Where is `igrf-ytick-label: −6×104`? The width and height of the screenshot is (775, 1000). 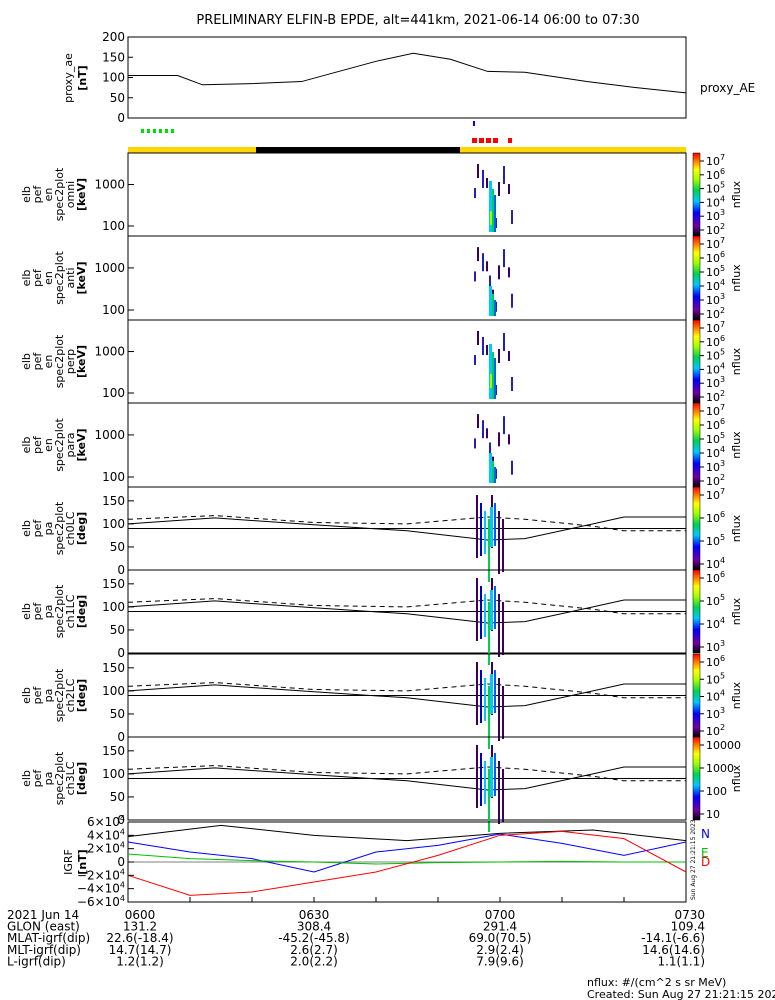 igrf-ytick-label: −6×104 is located at coordinates (101, 901).